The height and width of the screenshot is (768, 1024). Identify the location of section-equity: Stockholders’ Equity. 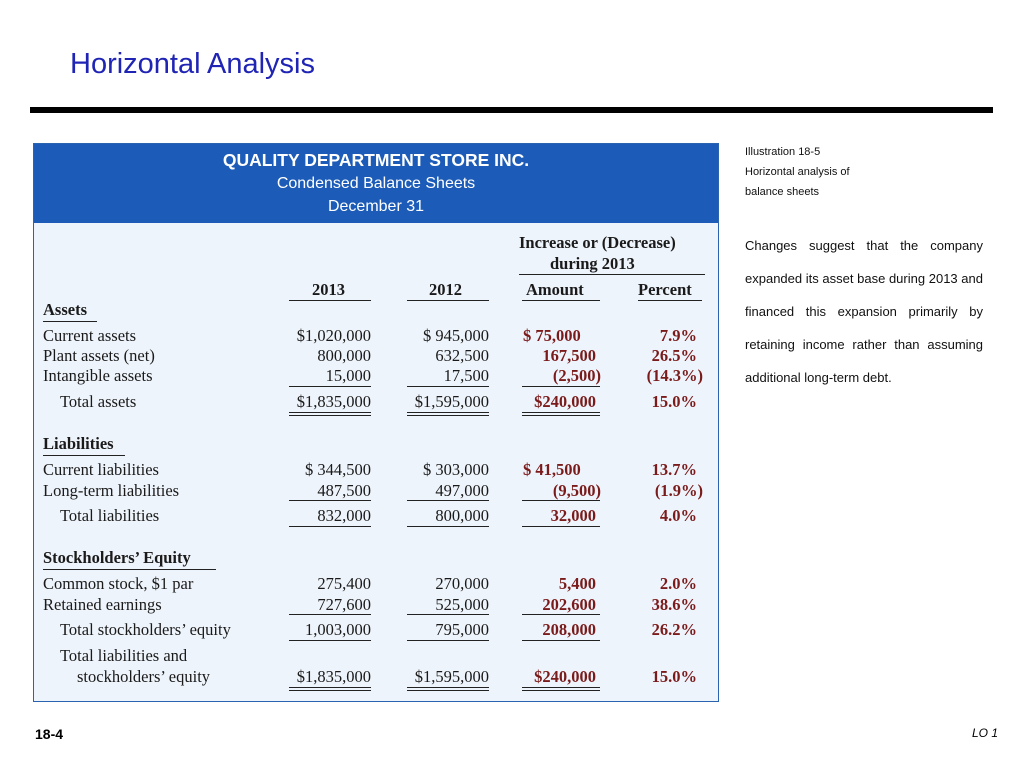
(117, 557).